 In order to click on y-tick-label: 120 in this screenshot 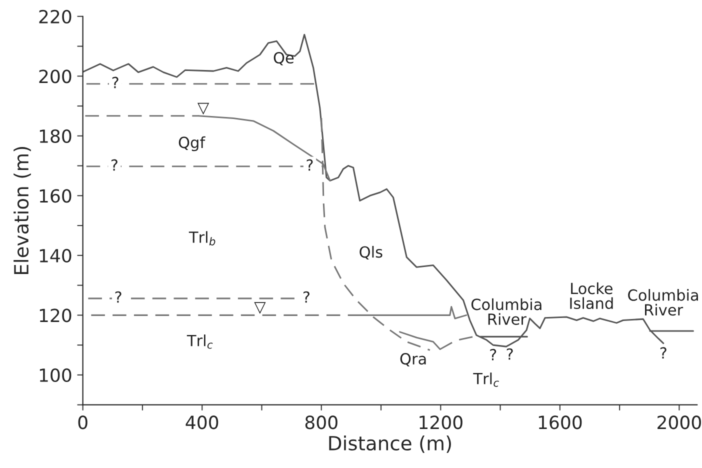, I will do `click(56, 315)`.